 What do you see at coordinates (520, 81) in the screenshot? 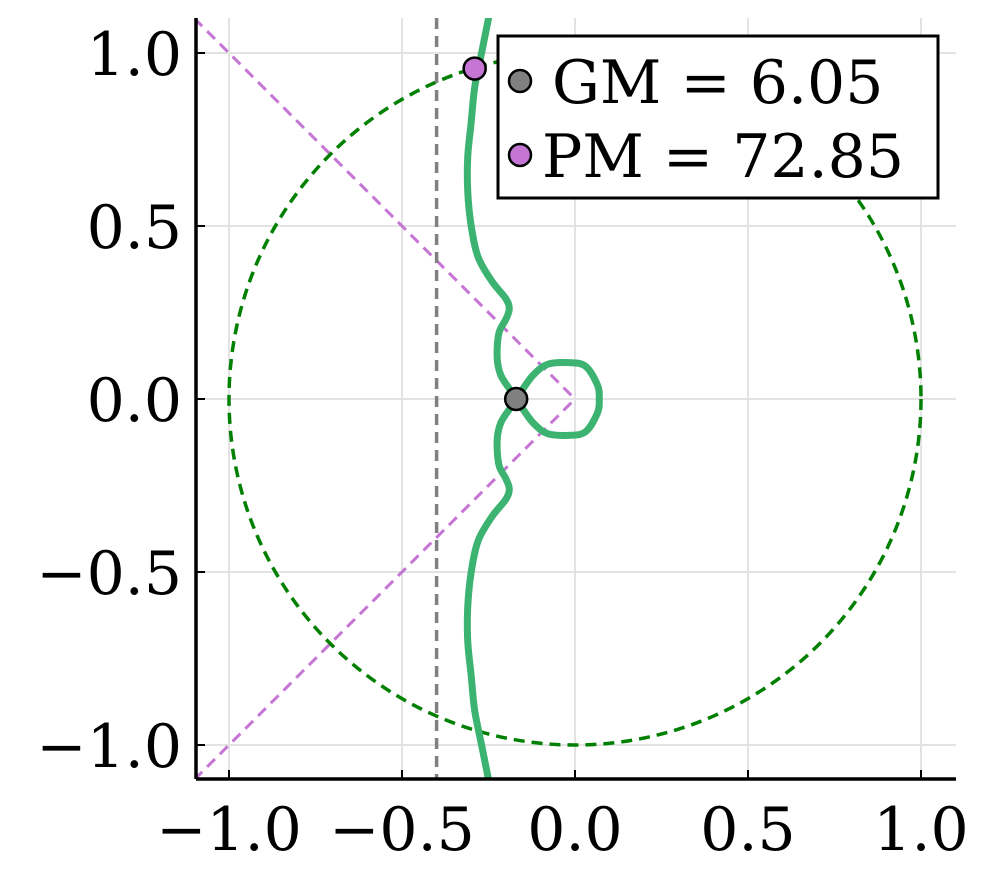
I see `legend-marker-gm` at bounding box center [520, 81].